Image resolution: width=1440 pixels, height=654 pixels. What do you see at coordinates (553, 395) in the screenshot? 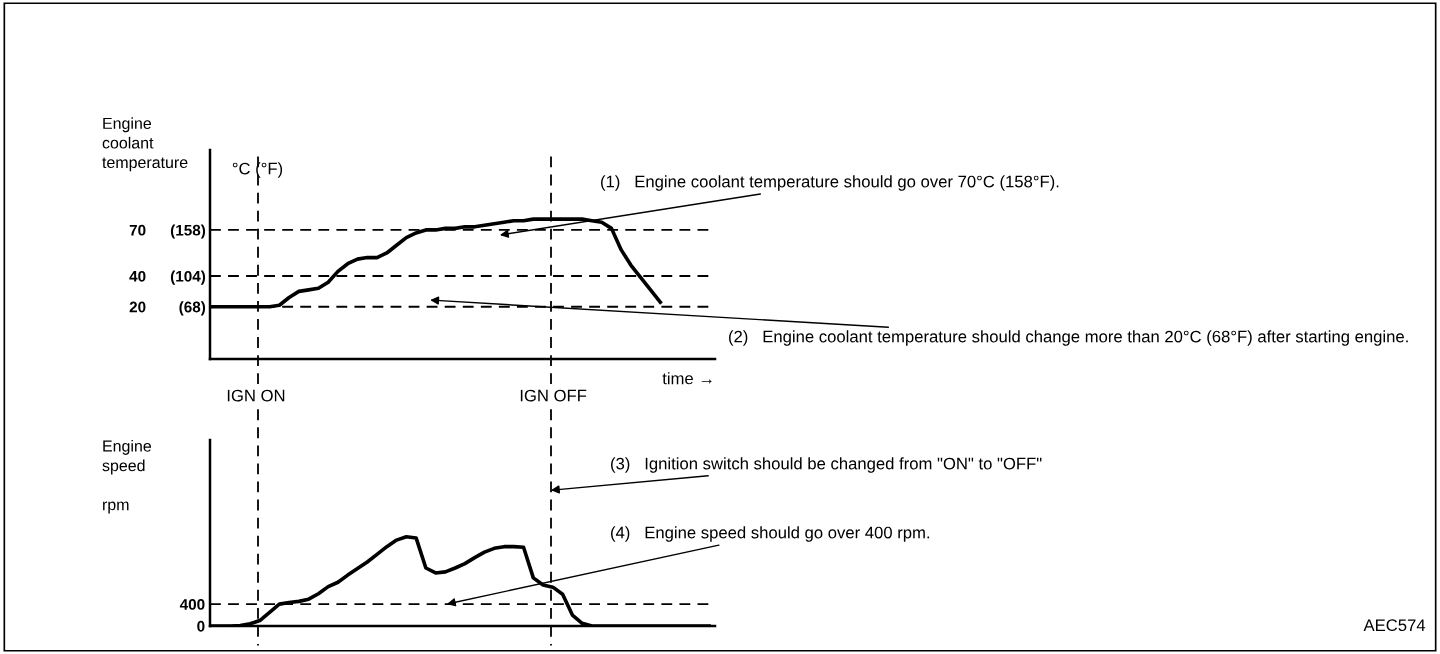
I see `text: IGN OFF` at bounding box center [553, 395].